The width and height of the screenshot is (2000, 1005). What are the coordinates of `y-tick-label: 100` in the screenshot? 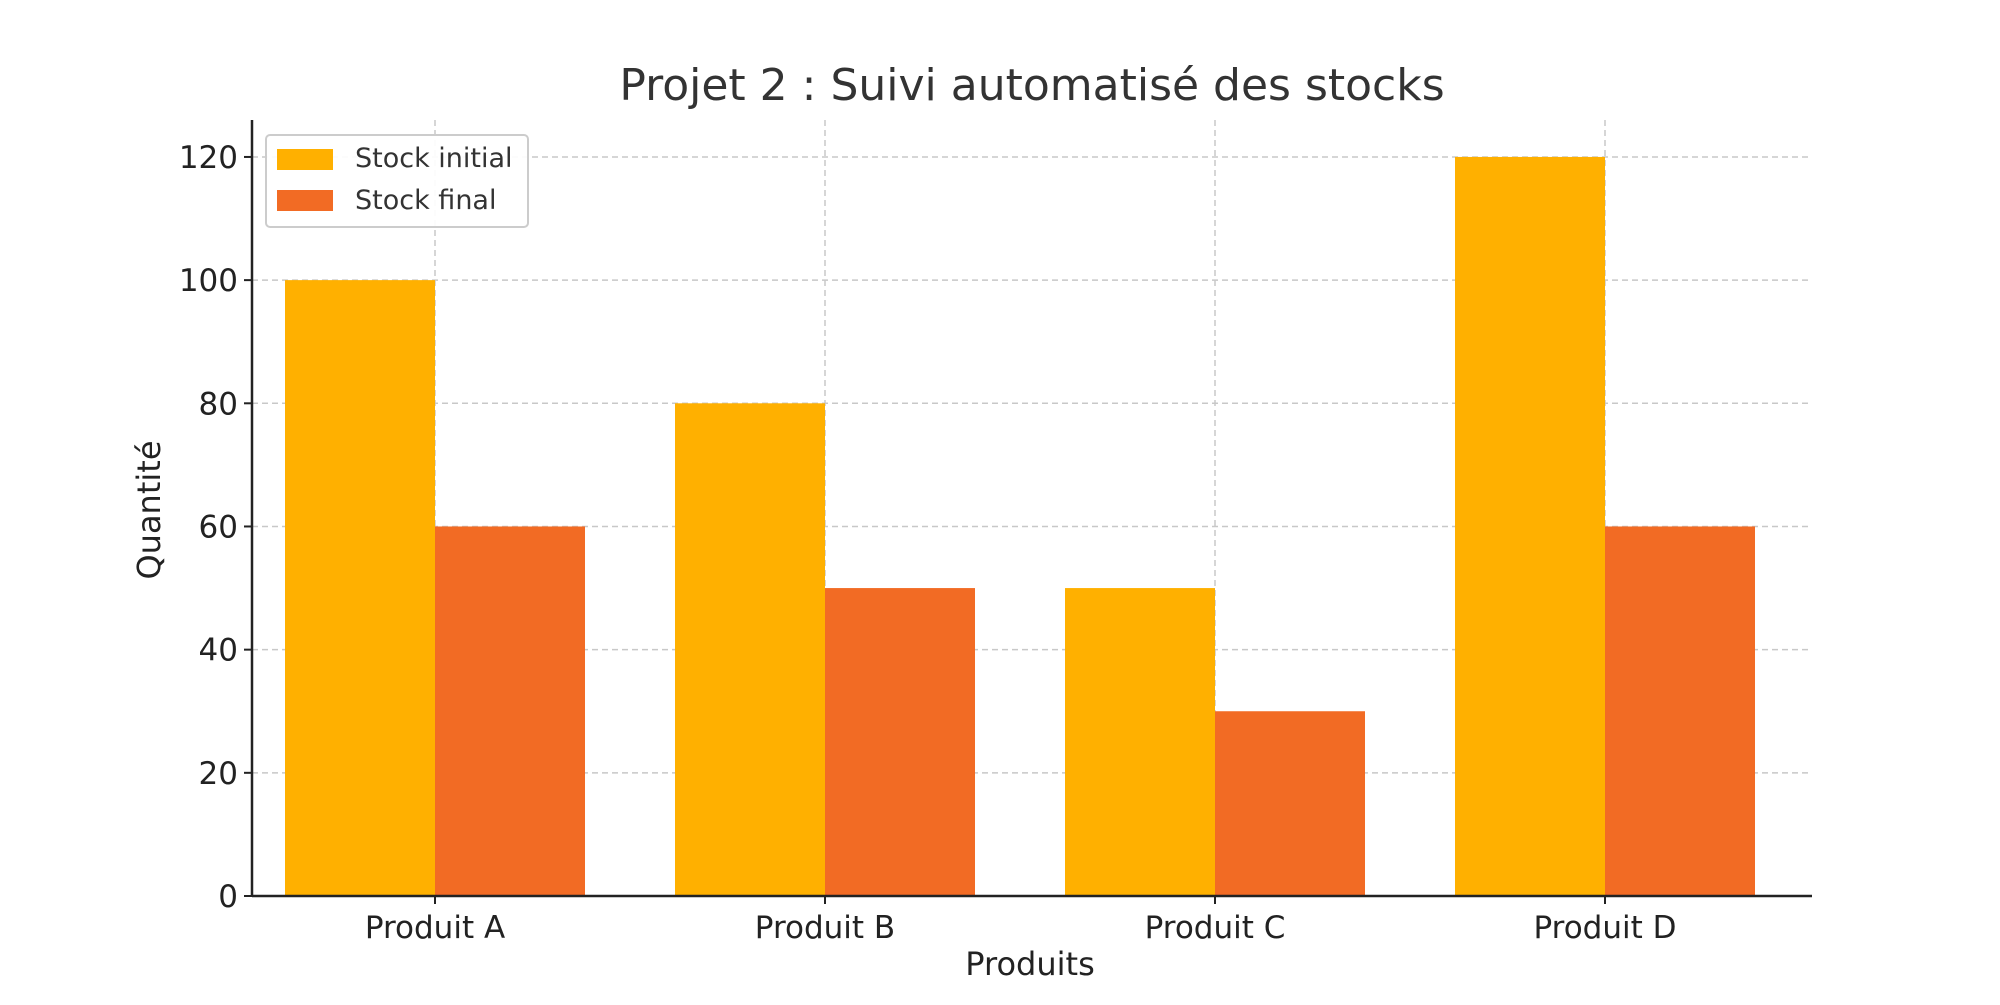 It's located at (208, 281).